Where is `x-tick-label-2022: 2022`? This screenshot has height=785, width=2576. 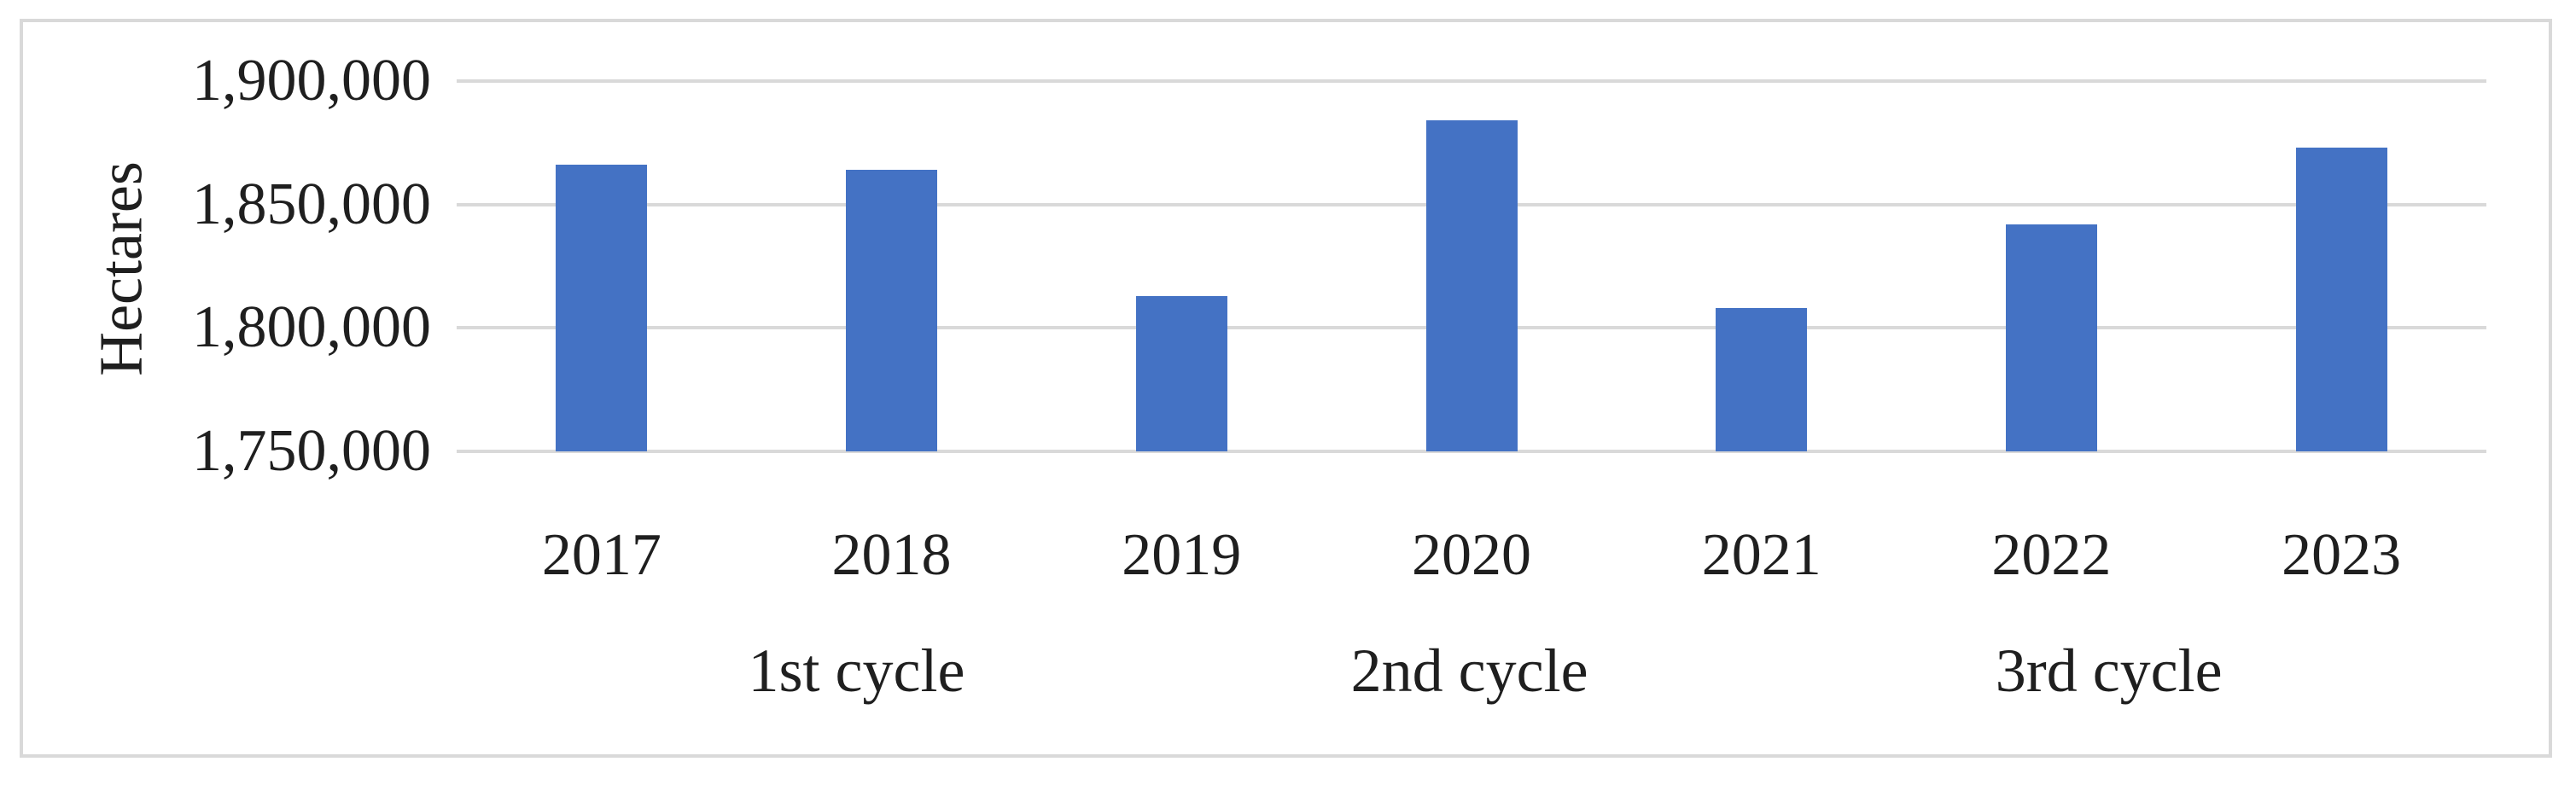
x-tick-label-2022: 2022 is located at coordinates (2051, 555).